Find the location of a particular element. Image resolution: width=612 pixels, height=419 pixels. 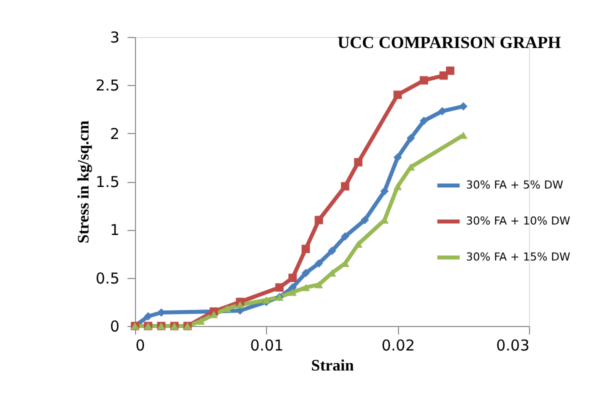

legend-label: 30% FA + 10% DW is located at coordinates (518, 221).